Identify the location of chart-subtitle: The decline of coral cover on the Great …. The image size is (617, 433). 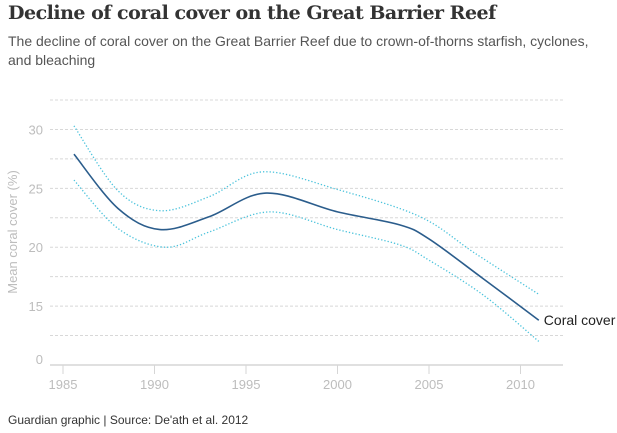
(298, 50).